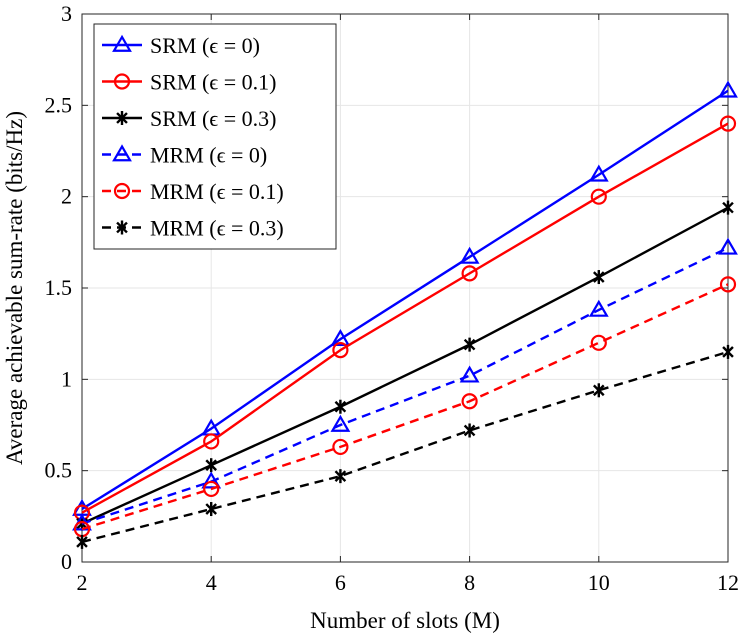 The width and height of the screenshot is (747, 637). Describe the element at coordinates (340, 582) in the screenshot. I see `x-tick-label: 6` at that location.